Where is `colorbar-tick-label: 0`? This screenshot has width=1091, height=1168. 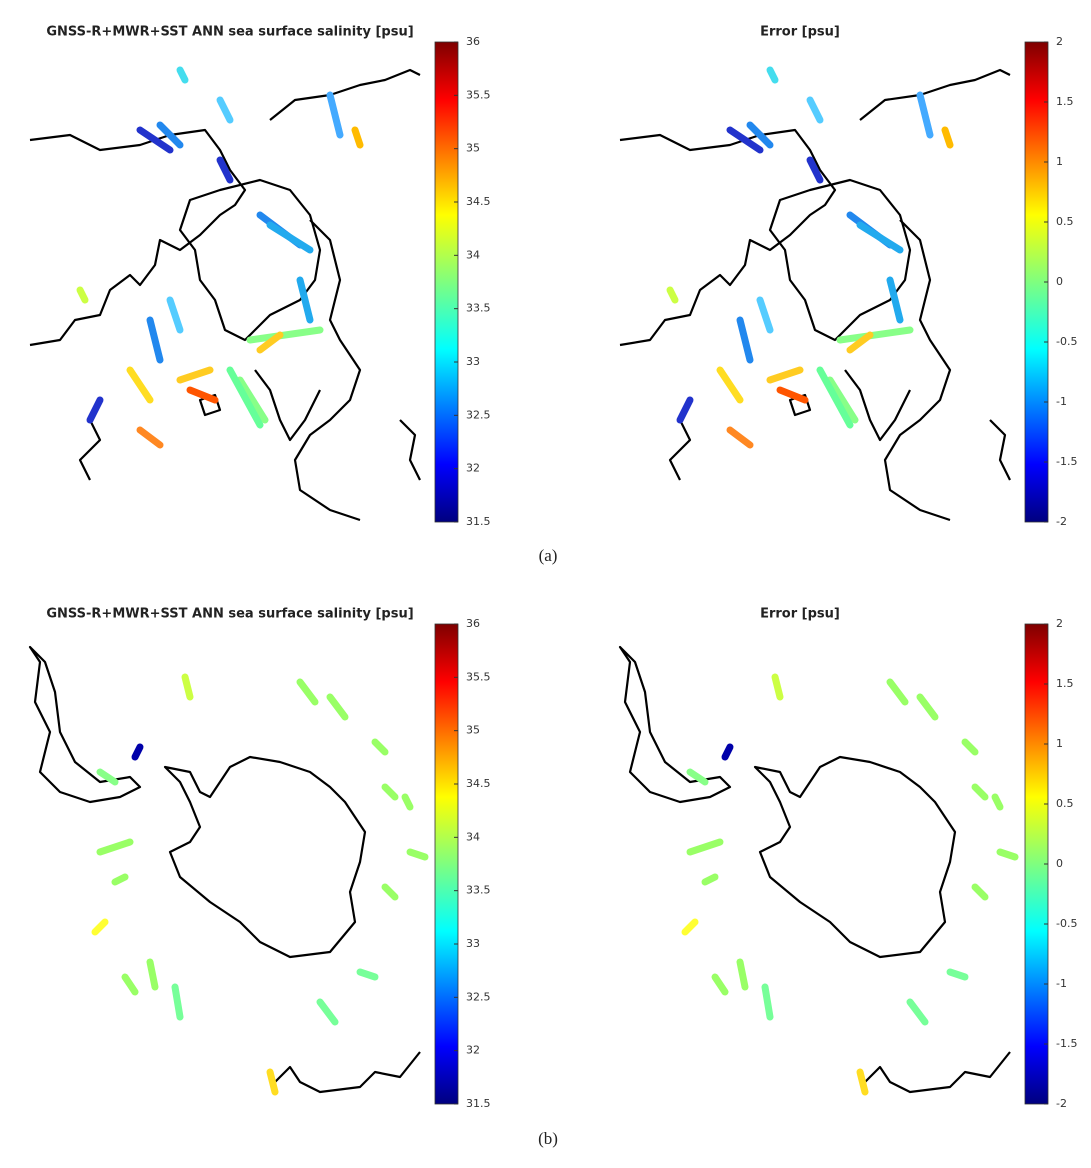 colorbar-tick-label: 0 is located at coordinates (1059, 863).